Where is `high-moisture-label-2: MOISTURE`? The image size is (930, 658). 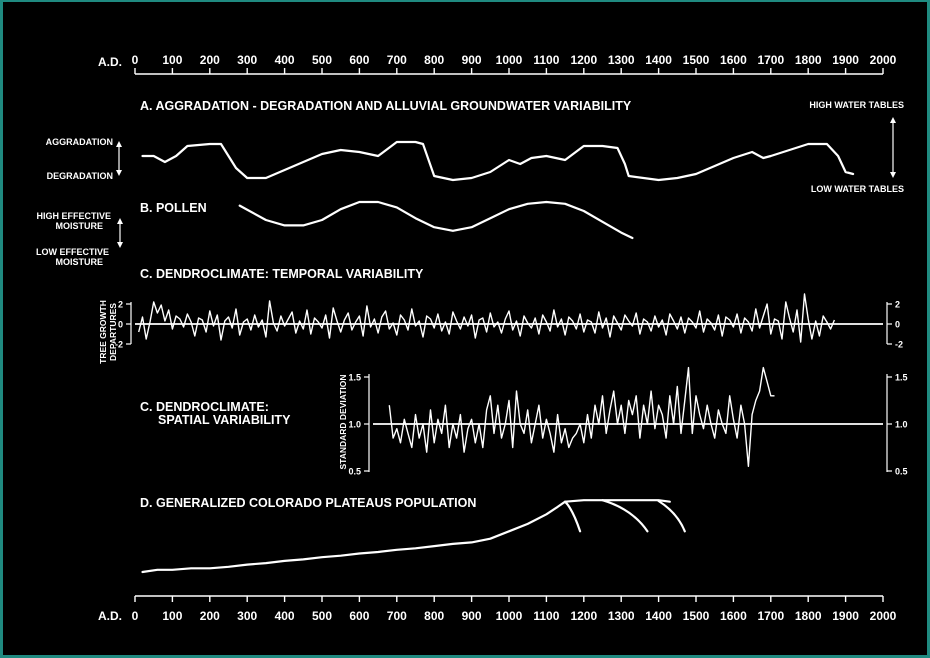
high-moisture-label-2: MOISTURE is located at coordinates (79, 226).